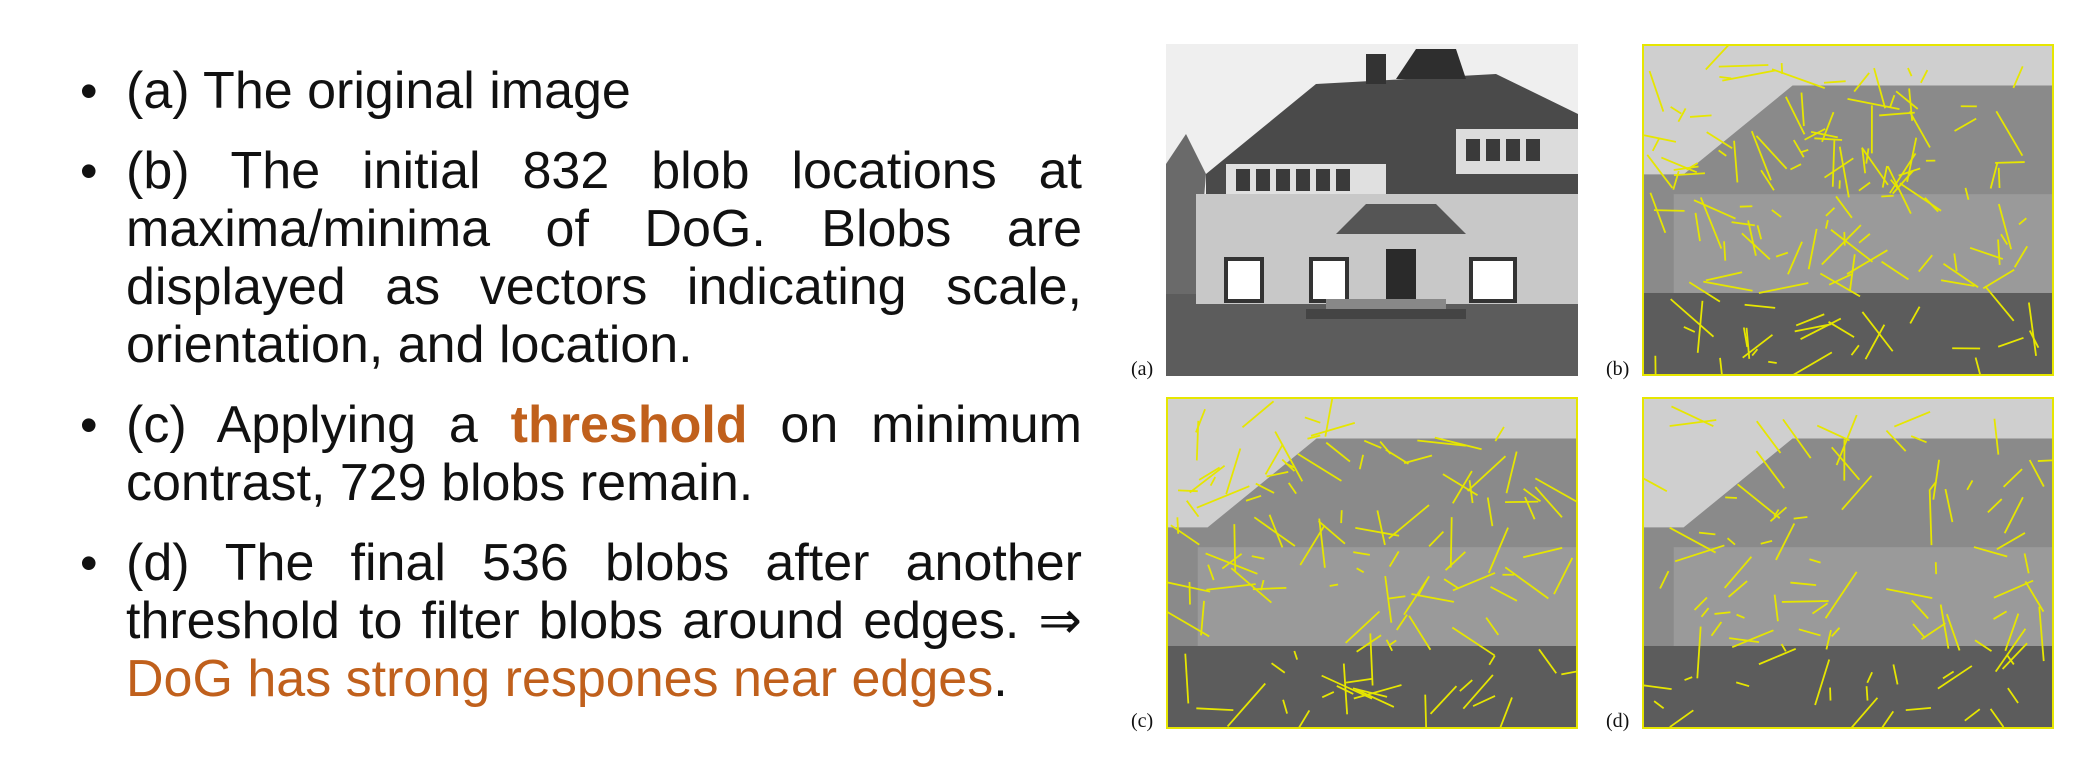  Describe the element at coordinates (560, 679) in the screenshot. I see `conclusion-highlight: DoG has strong respones near edges` at that location.